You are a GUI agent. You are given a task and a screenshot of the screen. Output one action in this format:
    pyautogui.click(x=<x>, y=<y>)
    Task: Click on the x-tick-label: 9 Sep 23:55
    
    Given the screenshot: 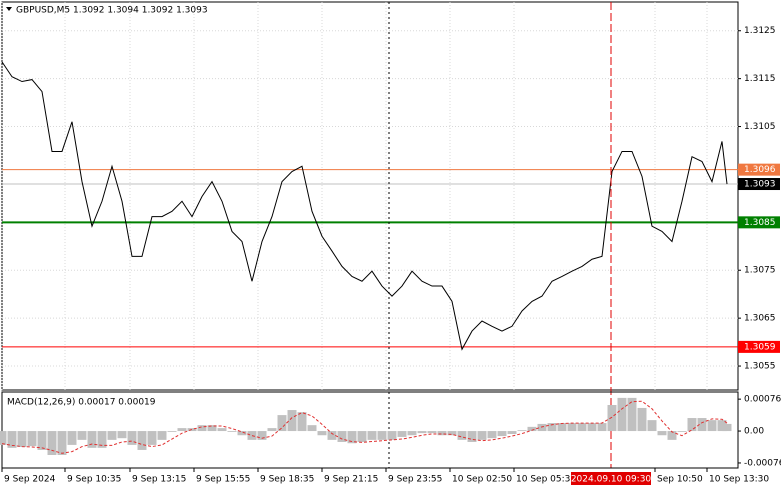 What is the action you would take?
    pyautogui.click(x=415, y=480)
    